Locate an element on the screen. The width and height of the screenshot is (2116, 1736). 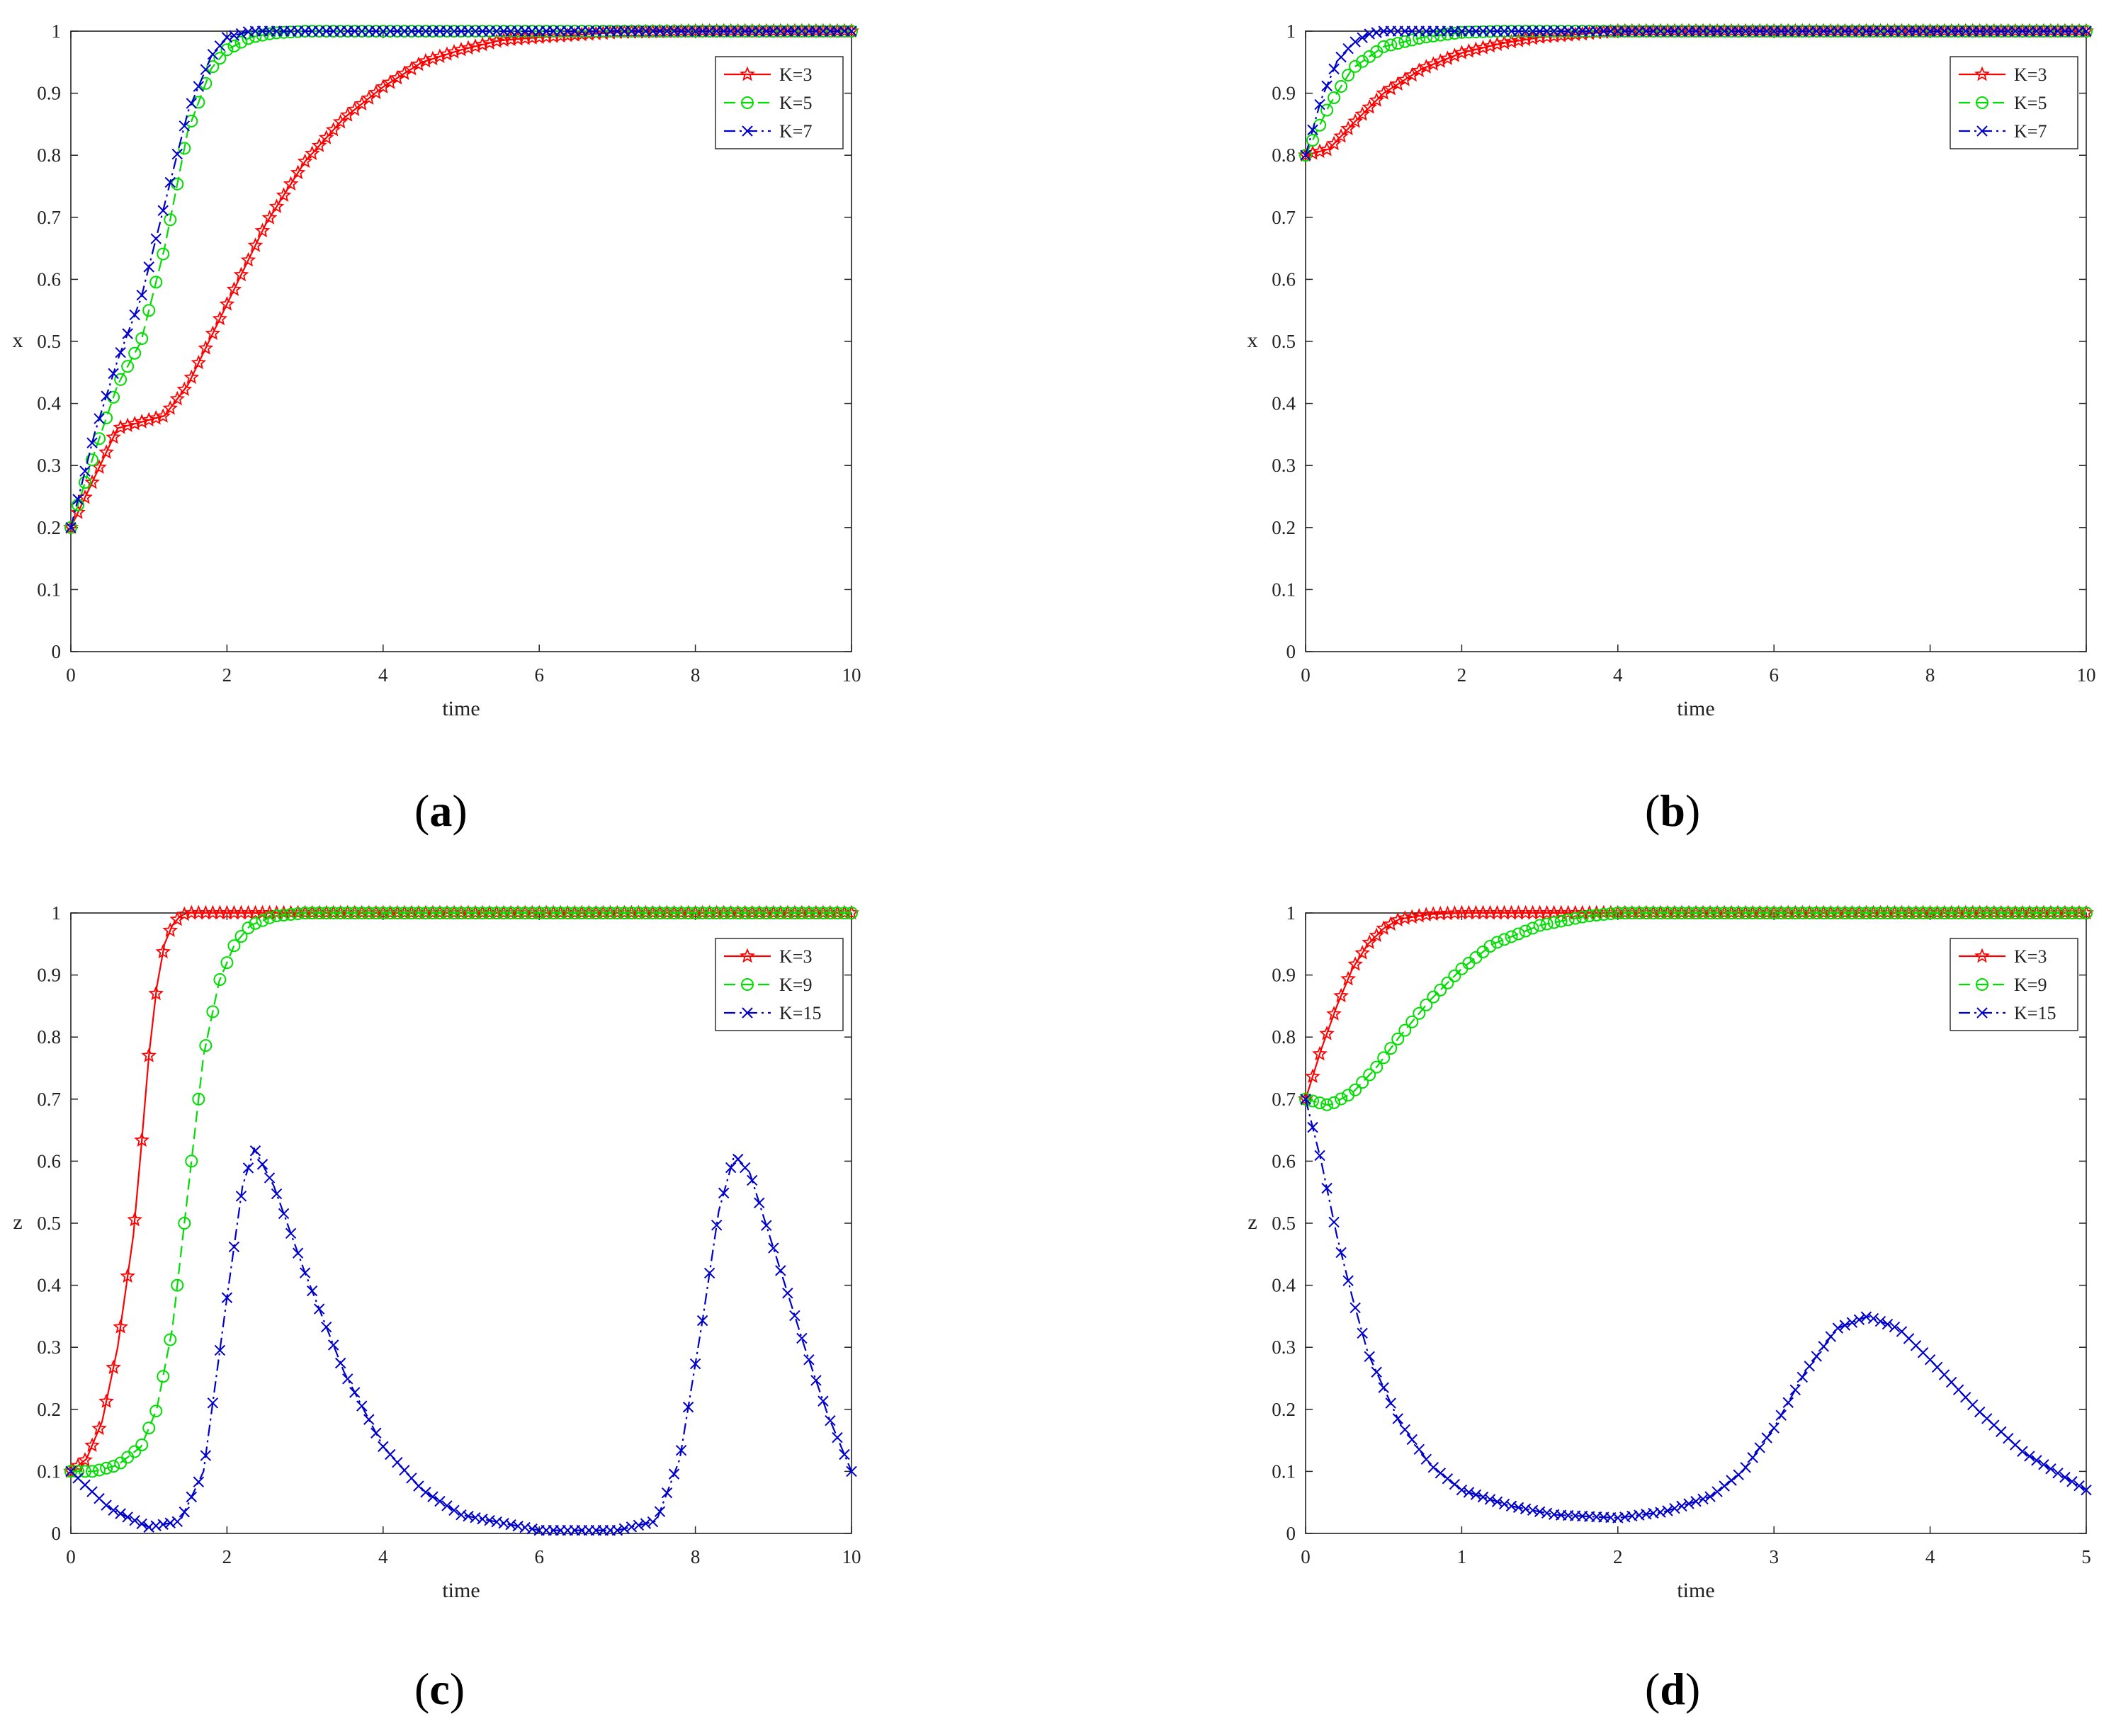
panel-caption-d-letter: d is located at coordinates (1673, 1689).